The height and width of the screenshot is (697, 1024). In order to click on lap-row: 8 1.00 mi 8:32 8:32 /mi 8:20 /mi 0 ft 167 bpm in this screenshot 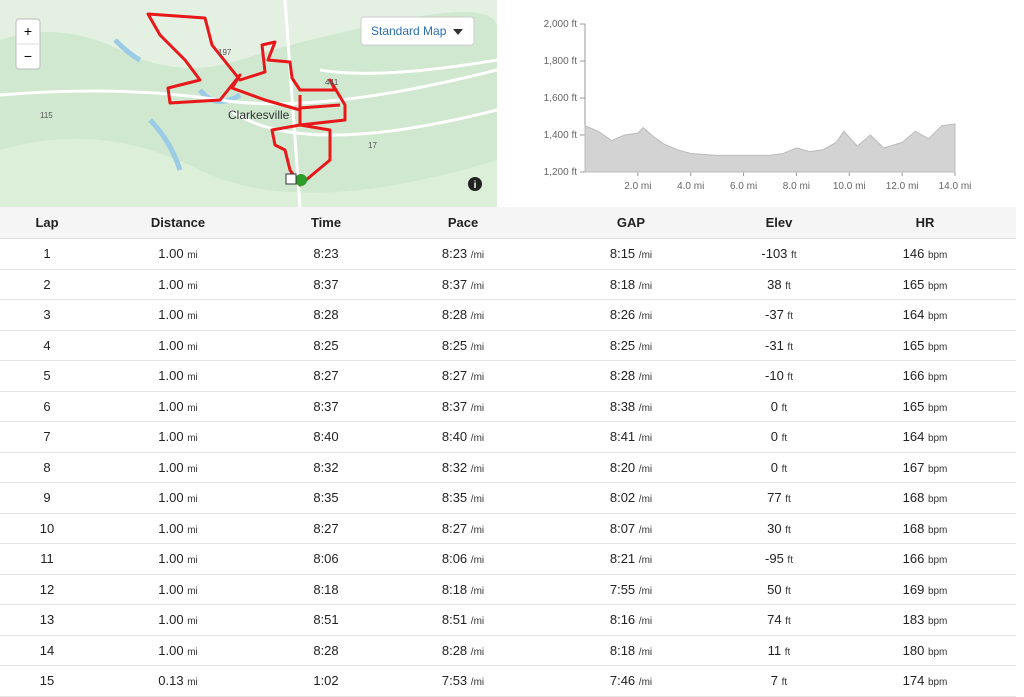, I will do `click(508, 468)`.